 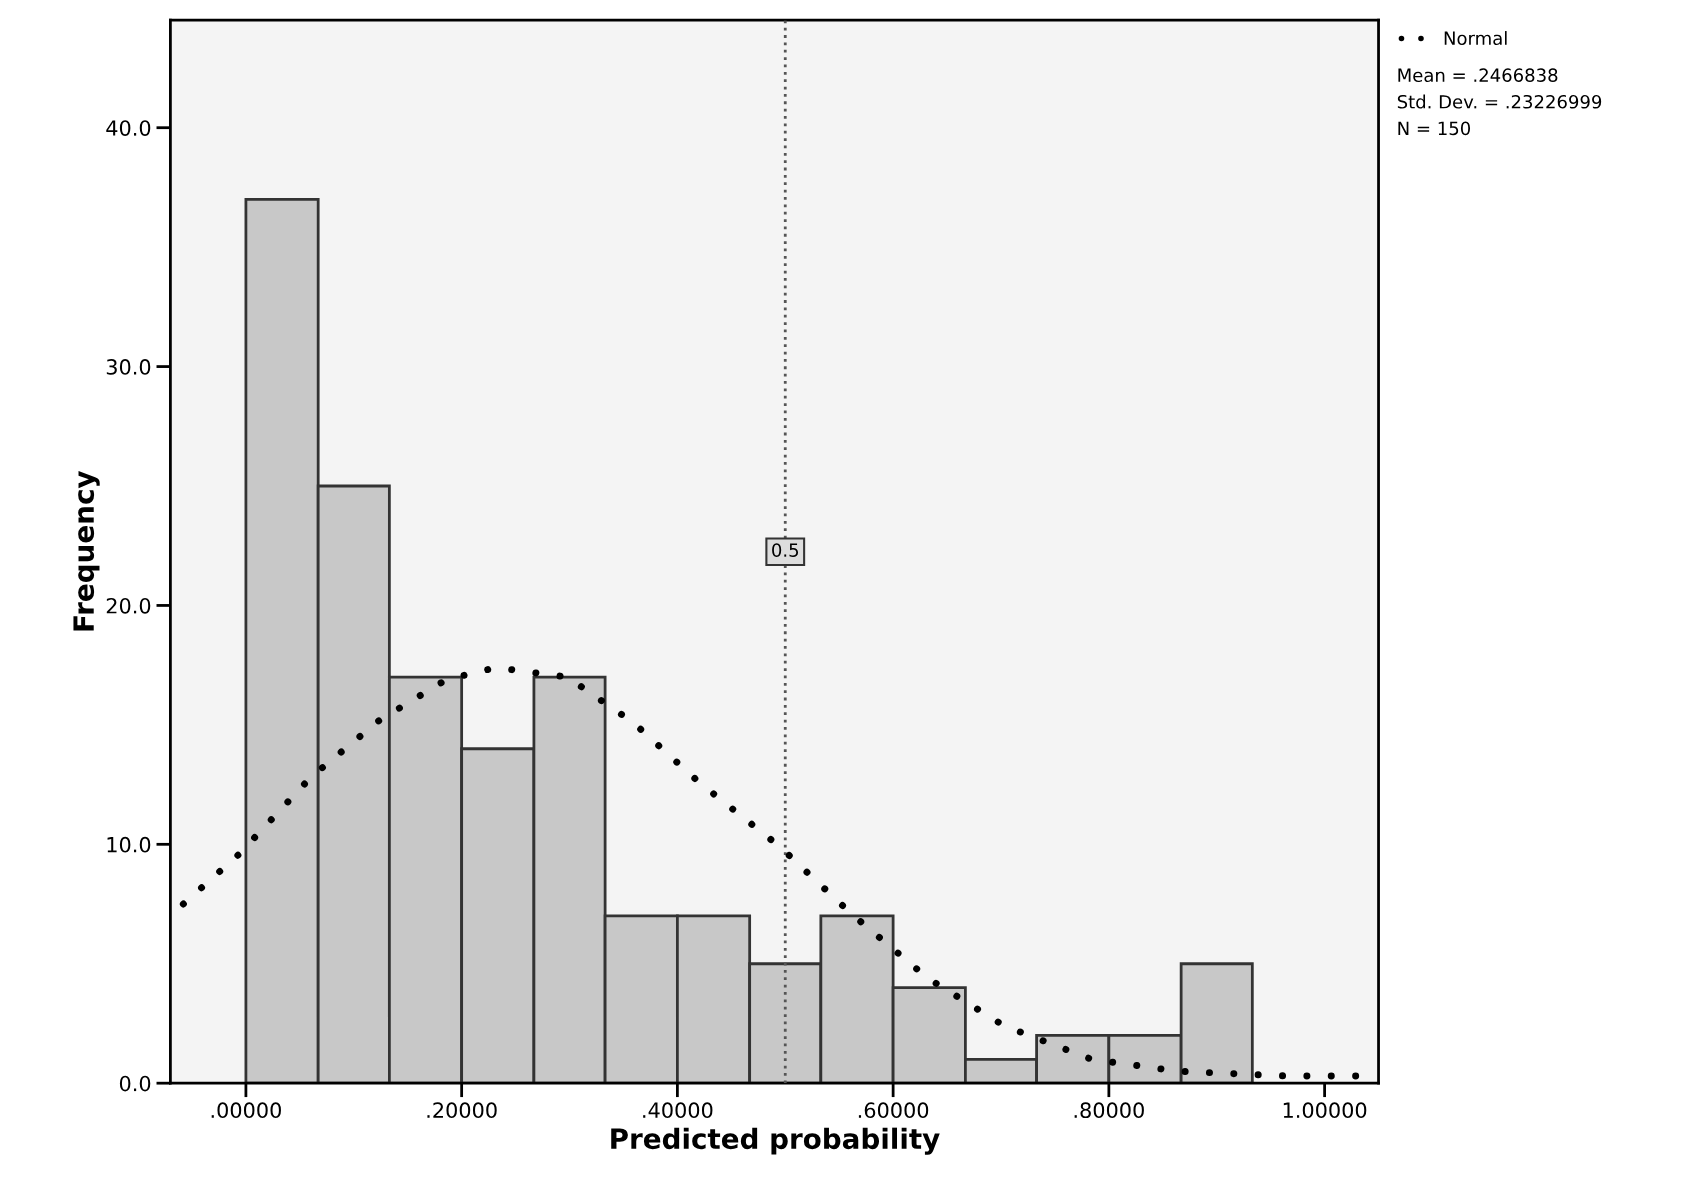 What do you see at coordinates (678, 1110) in the screenshot?
I see `x-tick-label: .40000` at bounding box center [678, 1110].